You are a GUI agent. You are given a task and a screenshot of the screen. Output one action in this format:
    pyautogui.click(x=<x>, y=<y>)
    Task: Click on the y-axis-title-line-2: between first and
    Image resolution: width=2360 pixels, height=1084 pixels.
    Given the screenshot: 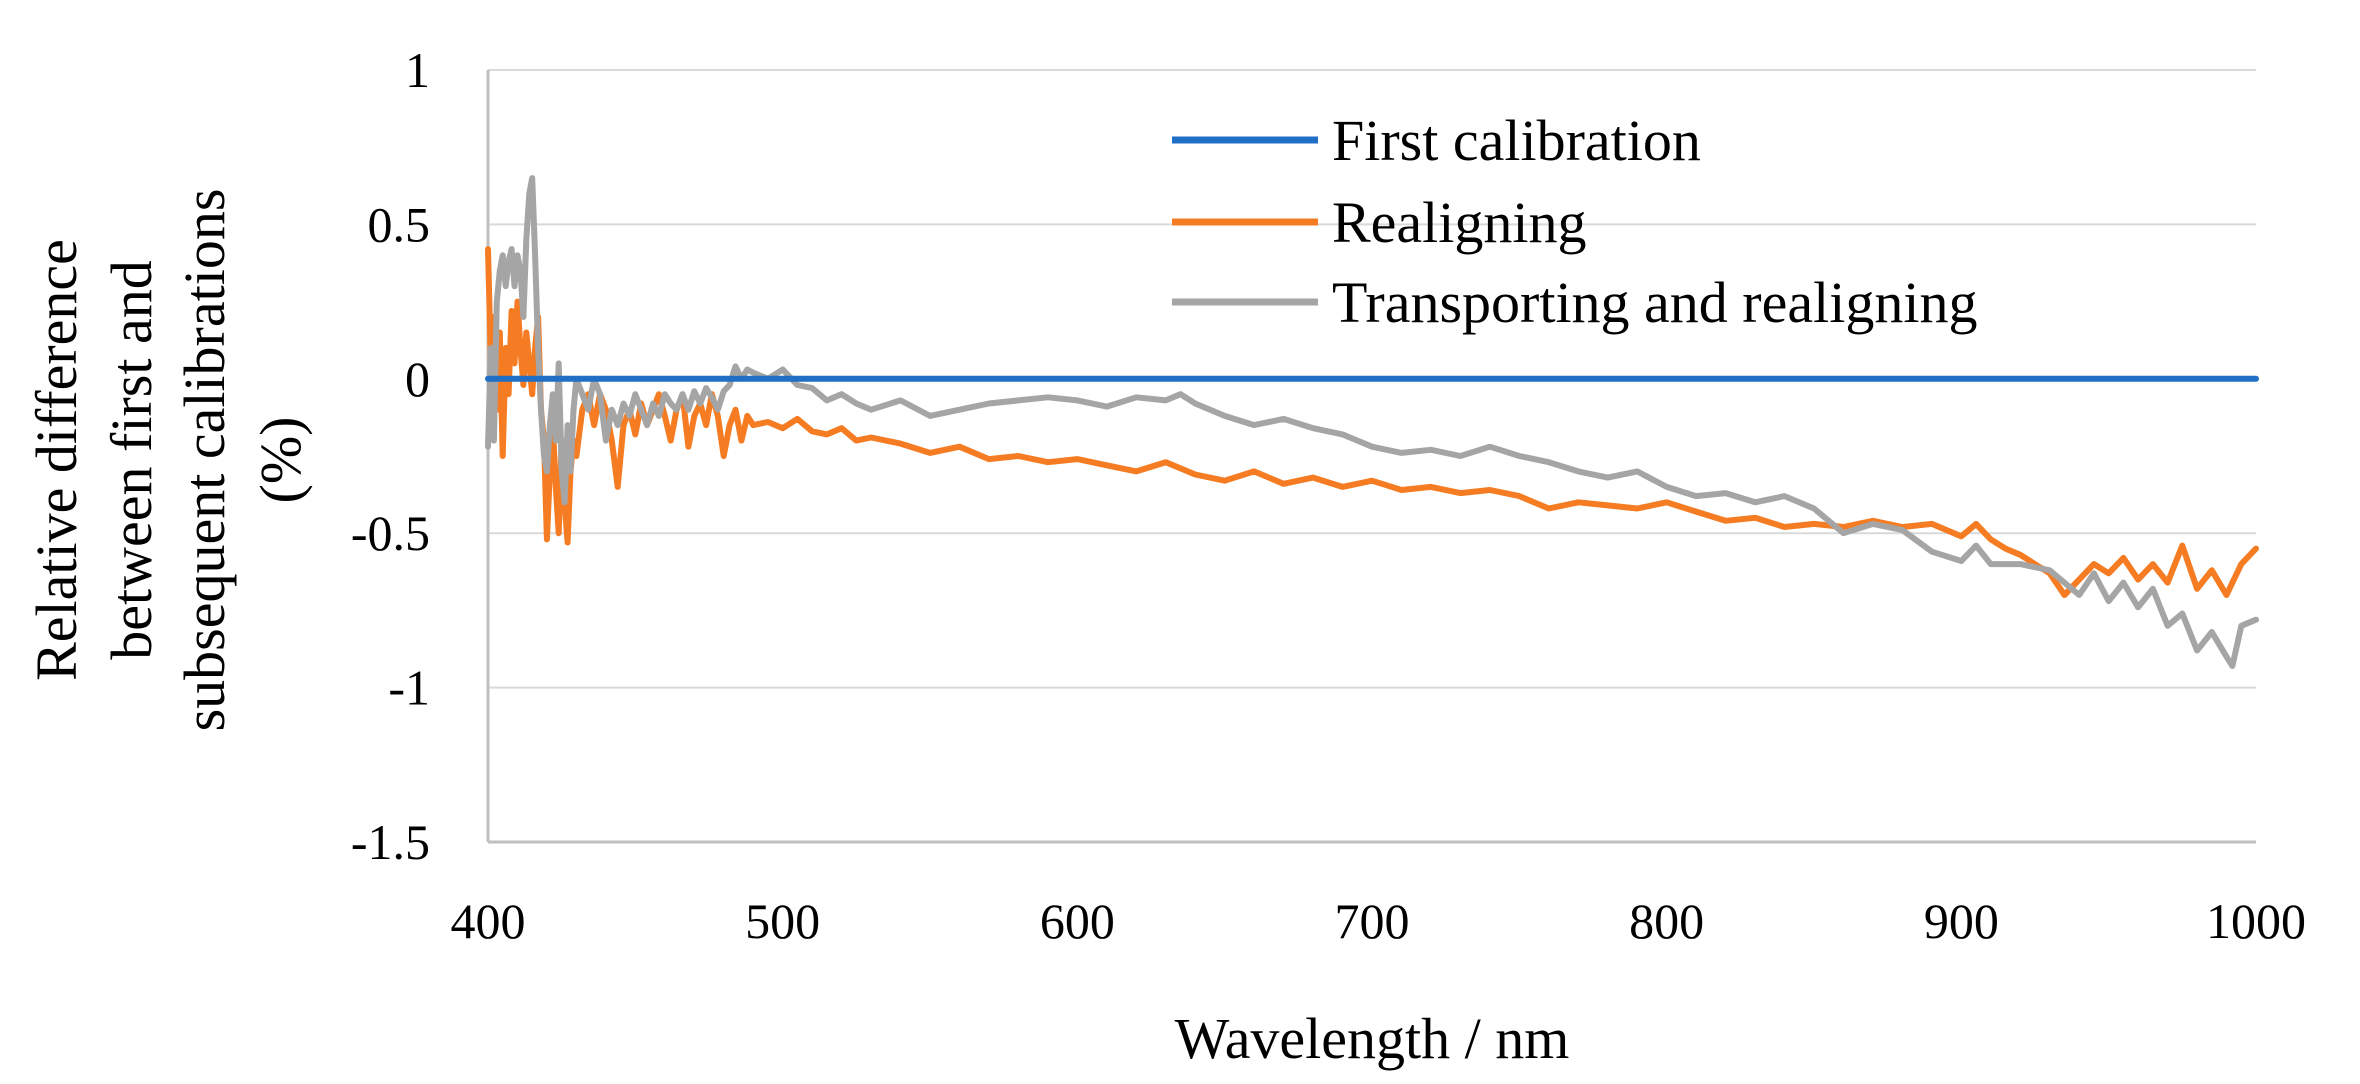 What is the action you would take?
    pyautogui.click(x=131, y=459)
    